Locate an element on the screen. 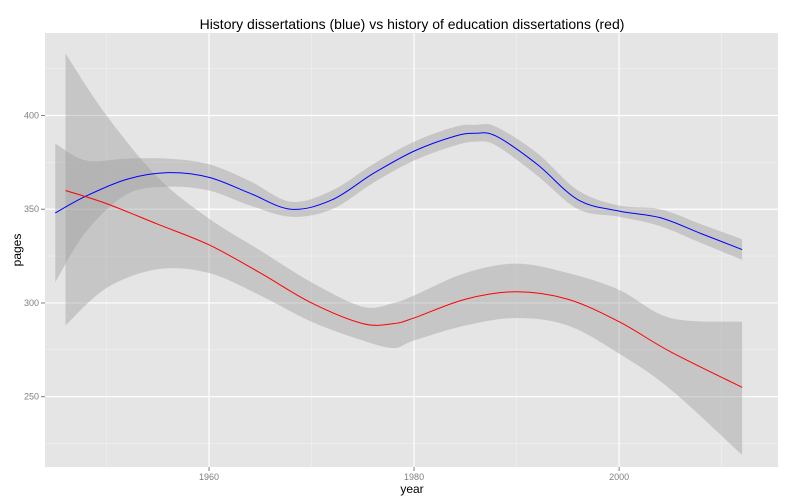 The height and width of the screenshot is (504, 792). y-tick-label: 300 is located at coordinates (31, 303).